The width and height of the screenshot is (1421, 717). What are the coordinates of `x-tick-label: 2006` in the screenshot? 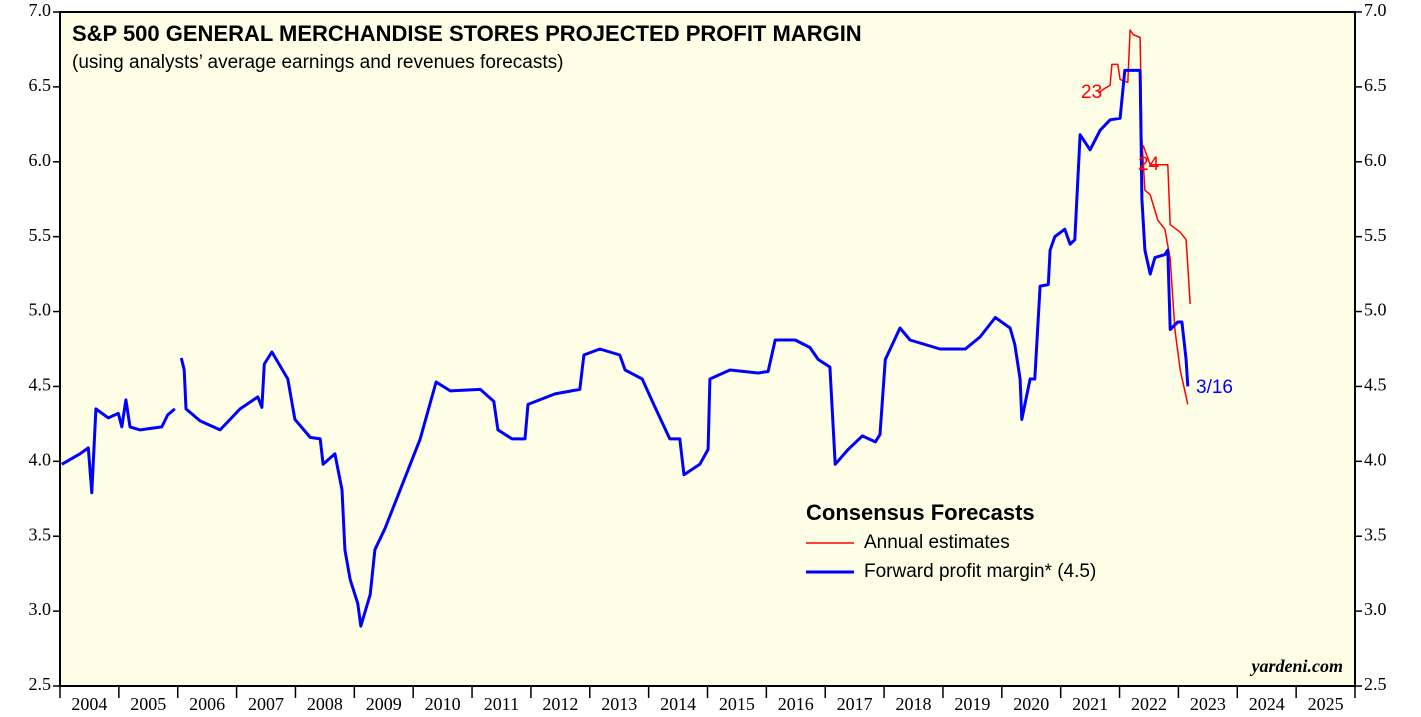 It's located at (207, 704).